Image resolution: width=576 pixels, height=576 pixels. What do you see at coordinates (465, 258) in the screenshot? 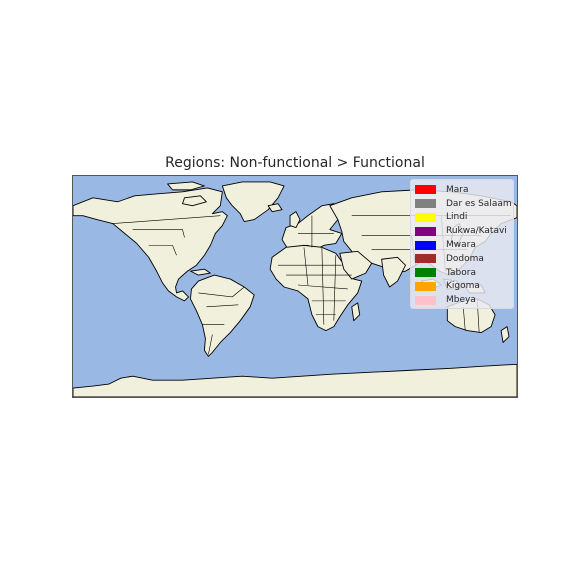
I see `legend-label: Dodoma` at bounding box center [465, 258].